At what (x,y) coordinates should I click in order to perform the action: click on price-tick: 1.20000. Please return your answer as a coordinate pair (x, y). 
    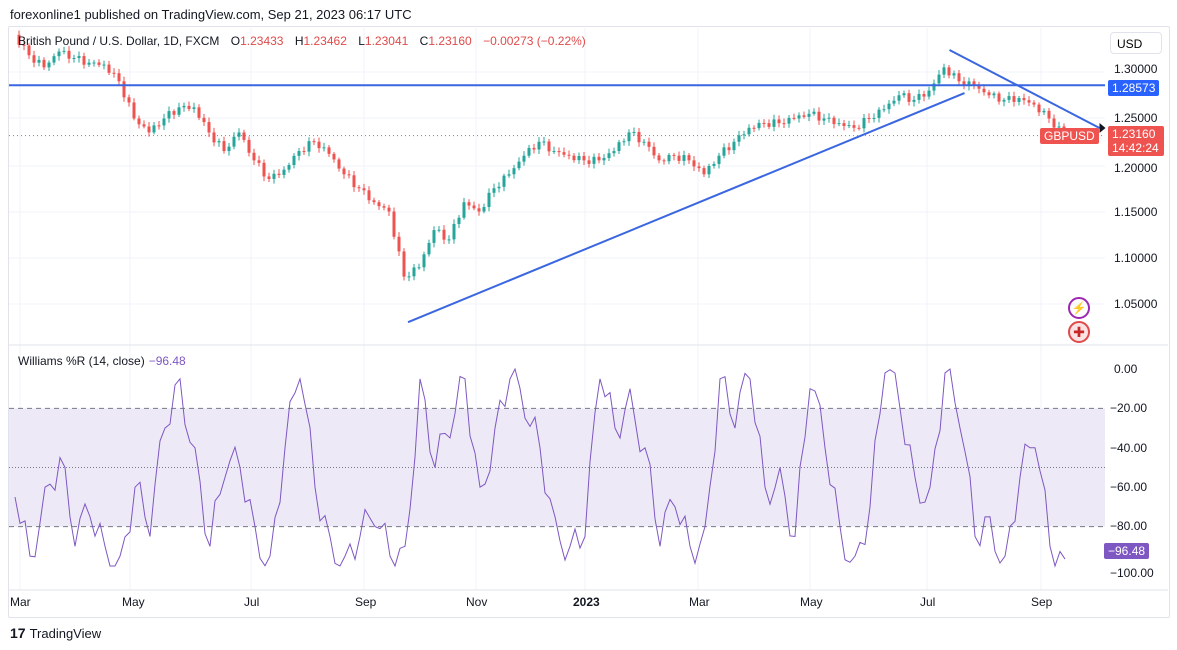
    Looking at the image, I should click on (1136, 168).